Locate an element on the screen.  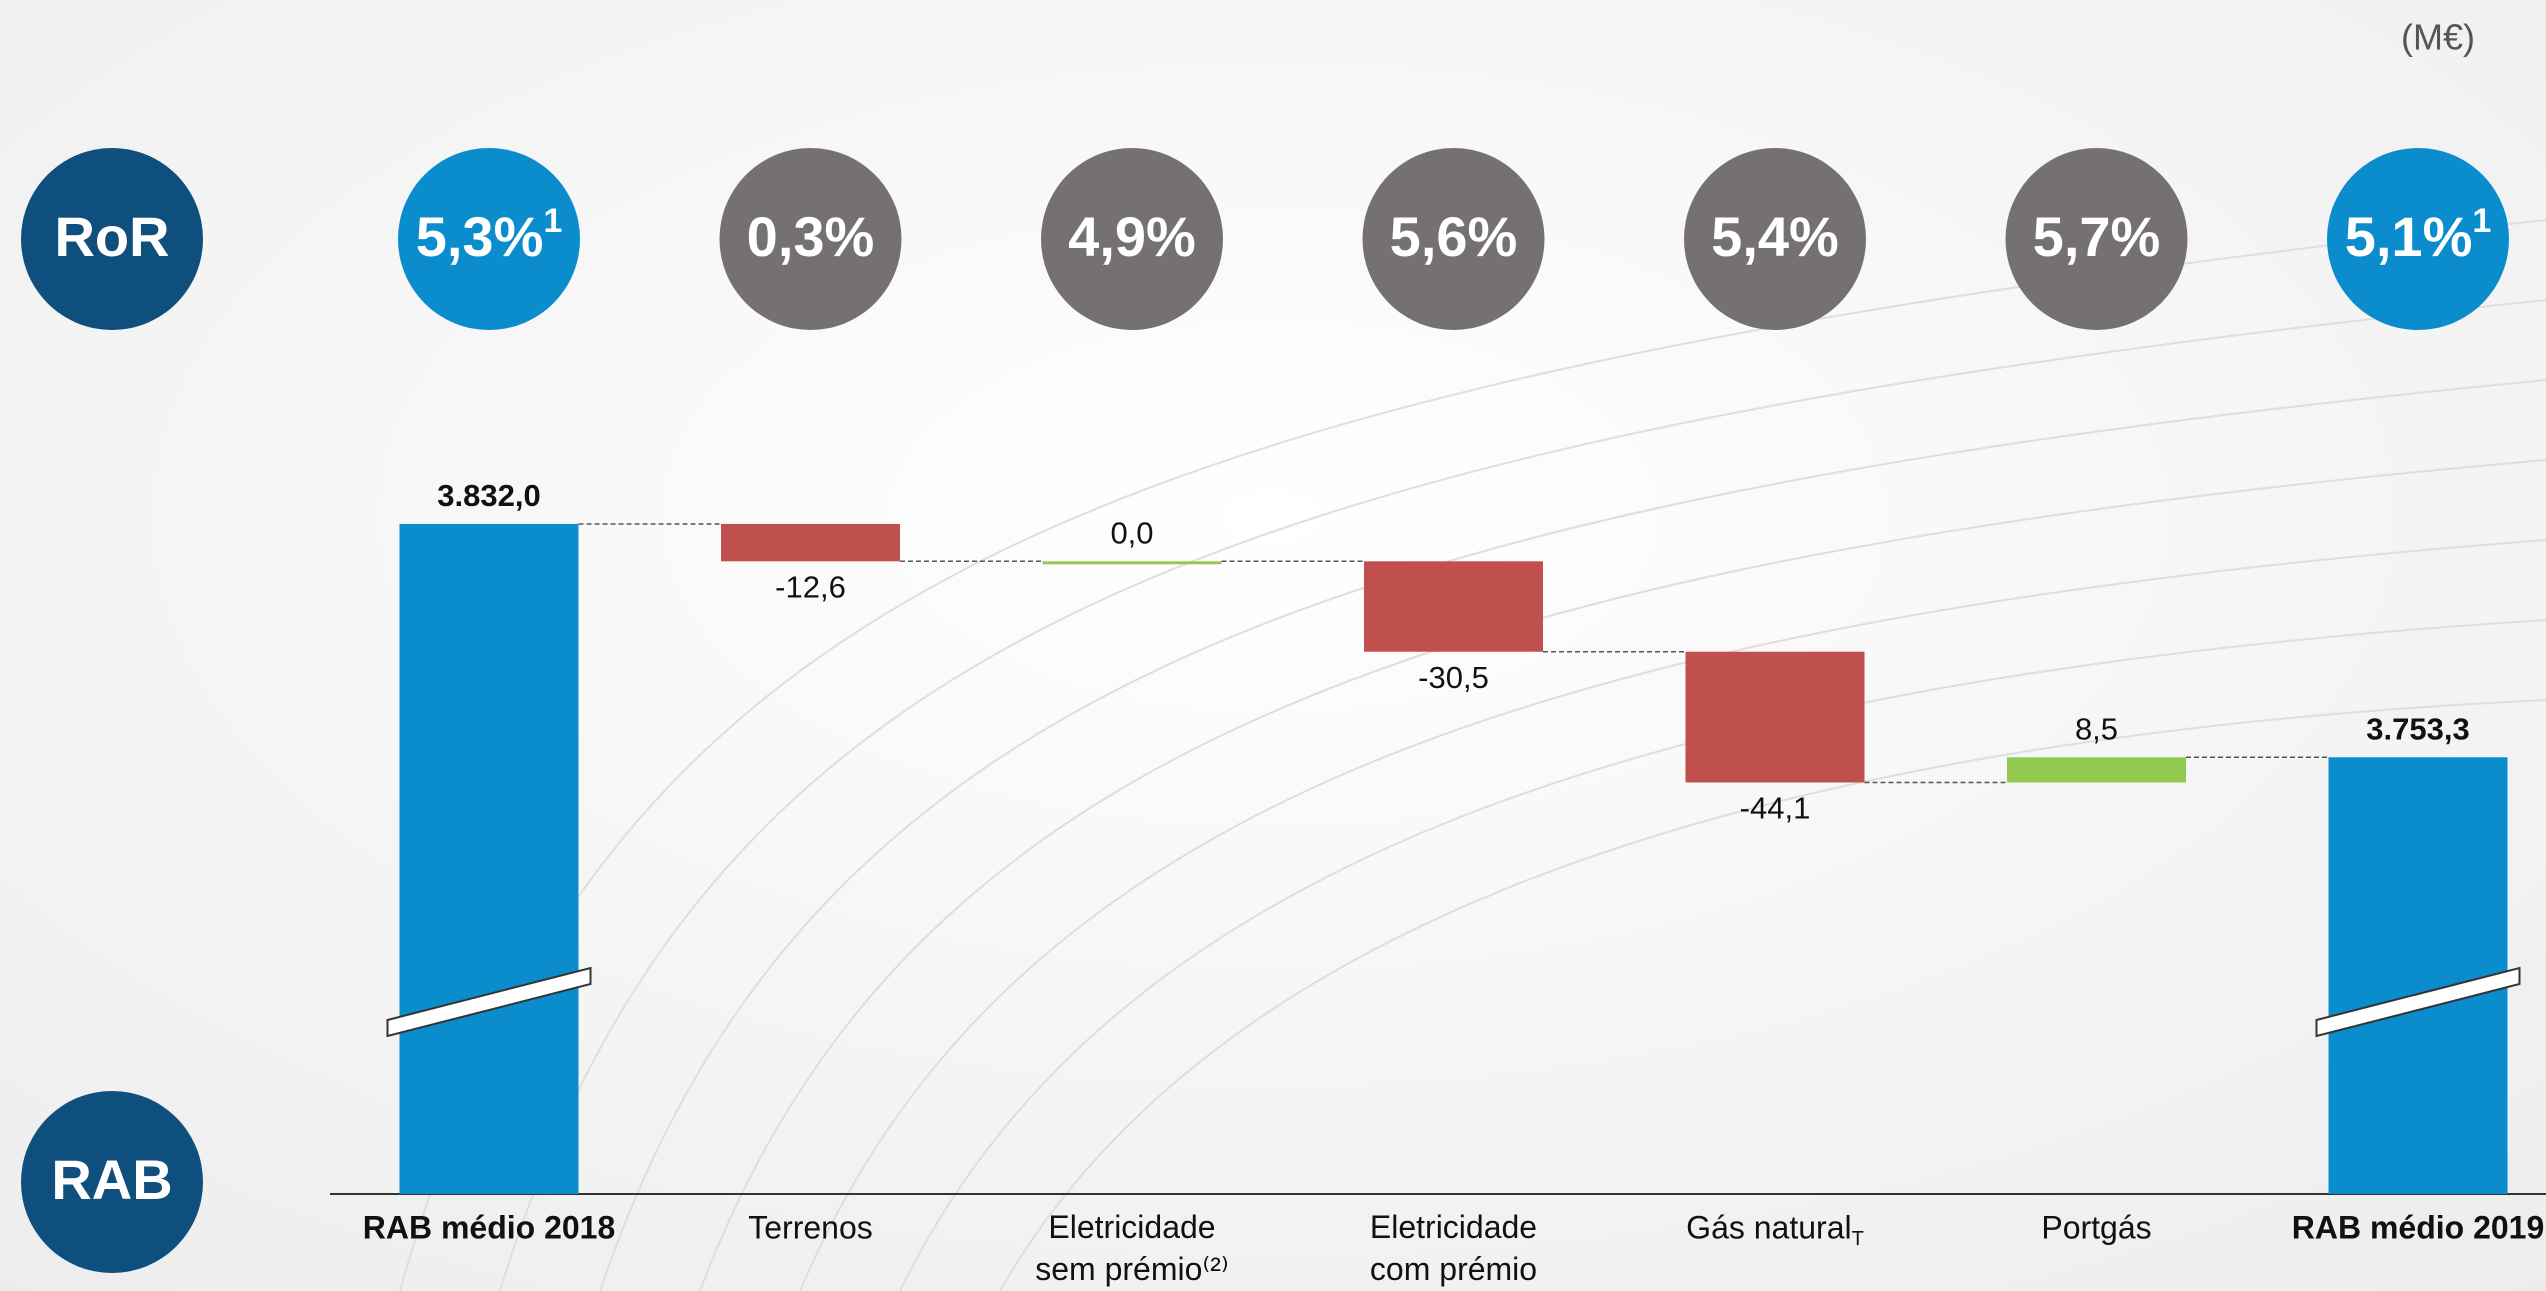
ror-value: 0,3% is located at coordinates (811, 236).